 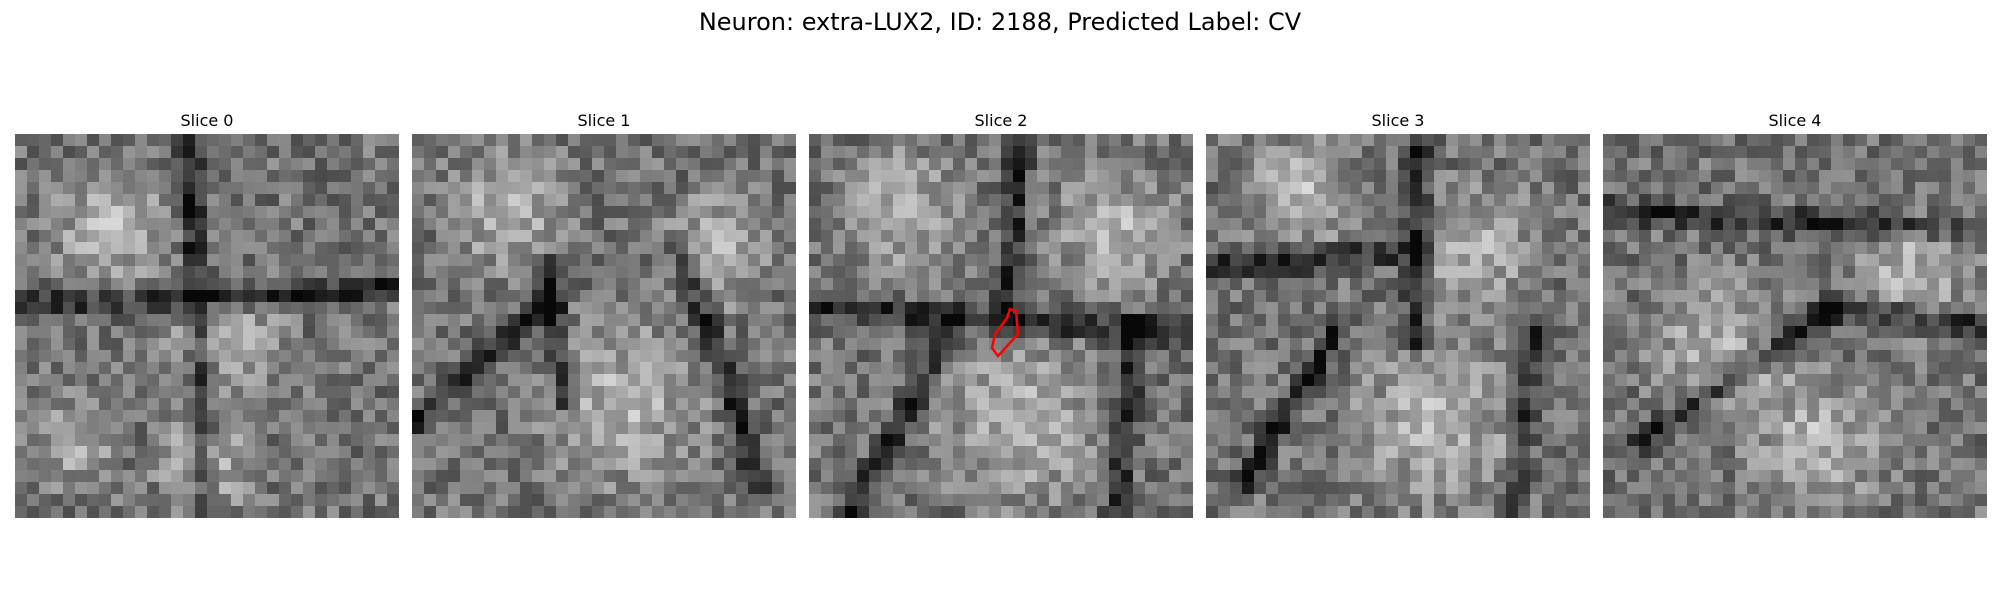 What do you see at coordinates (207, 120) in the screenshot?
I see `slice-title: Slice 0` at bounding box center [207, 120].